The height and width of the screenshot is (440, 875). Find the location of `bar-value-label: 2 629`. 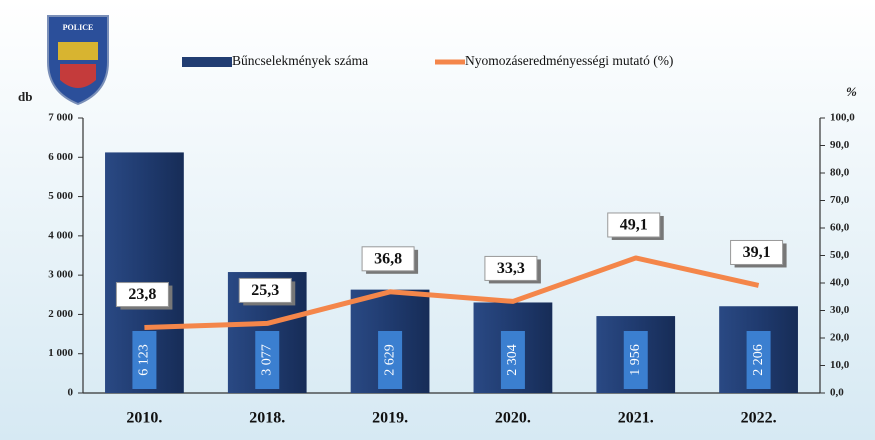

bar-value-label: 2 629 is located at coordinates (389, 360).